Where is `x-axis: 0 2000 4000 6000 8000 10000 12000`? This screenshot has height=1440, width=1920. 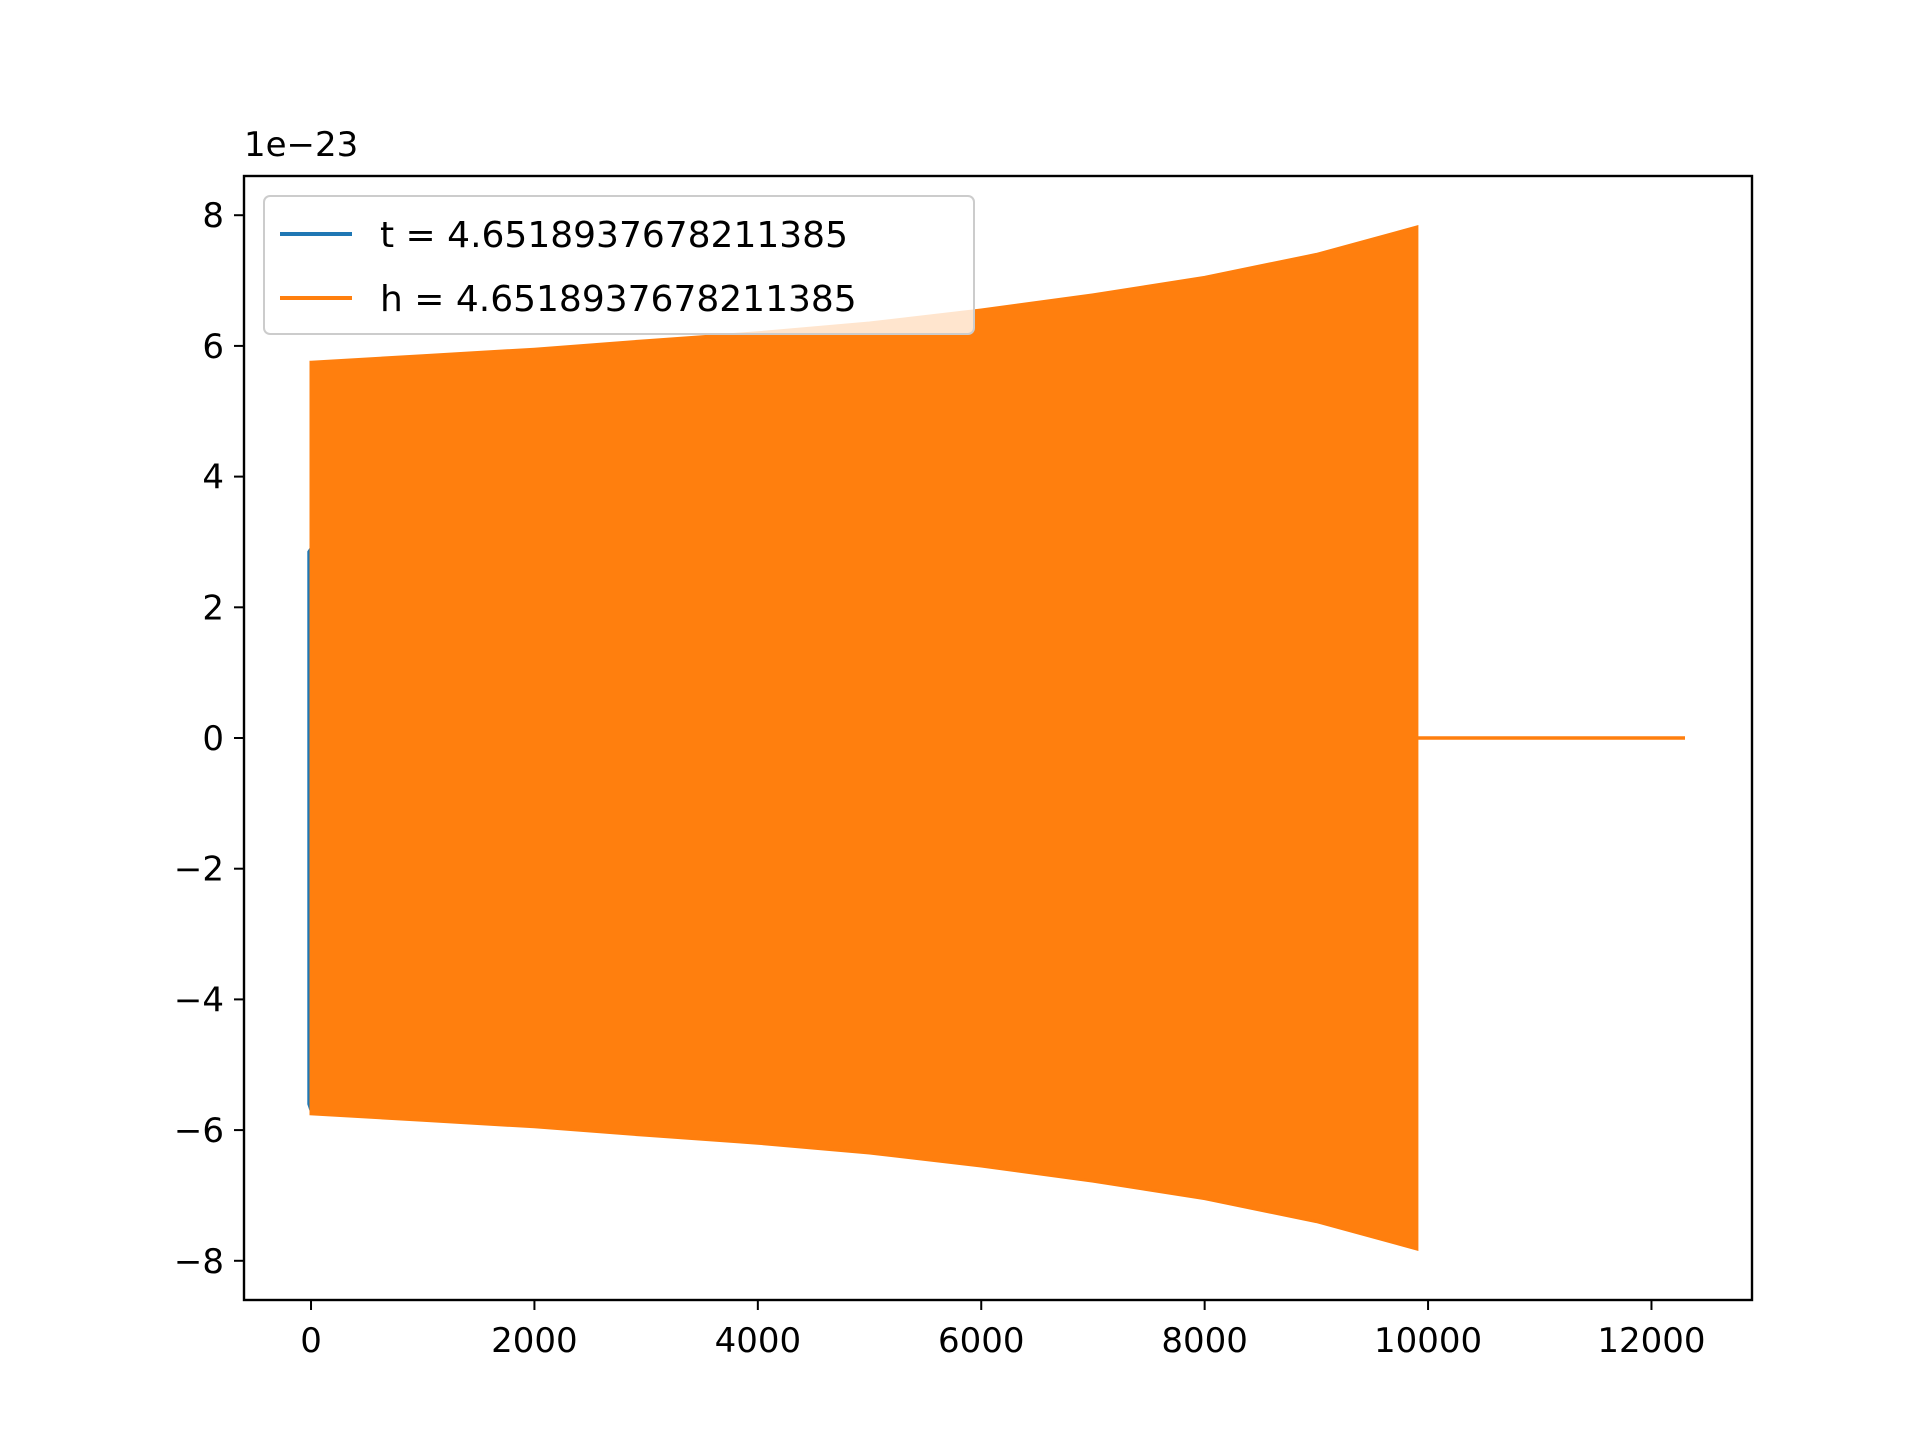
x-axis: 0 2000 4000 6000 8000 10000 12000 is located at coordinates (1003, 1330).